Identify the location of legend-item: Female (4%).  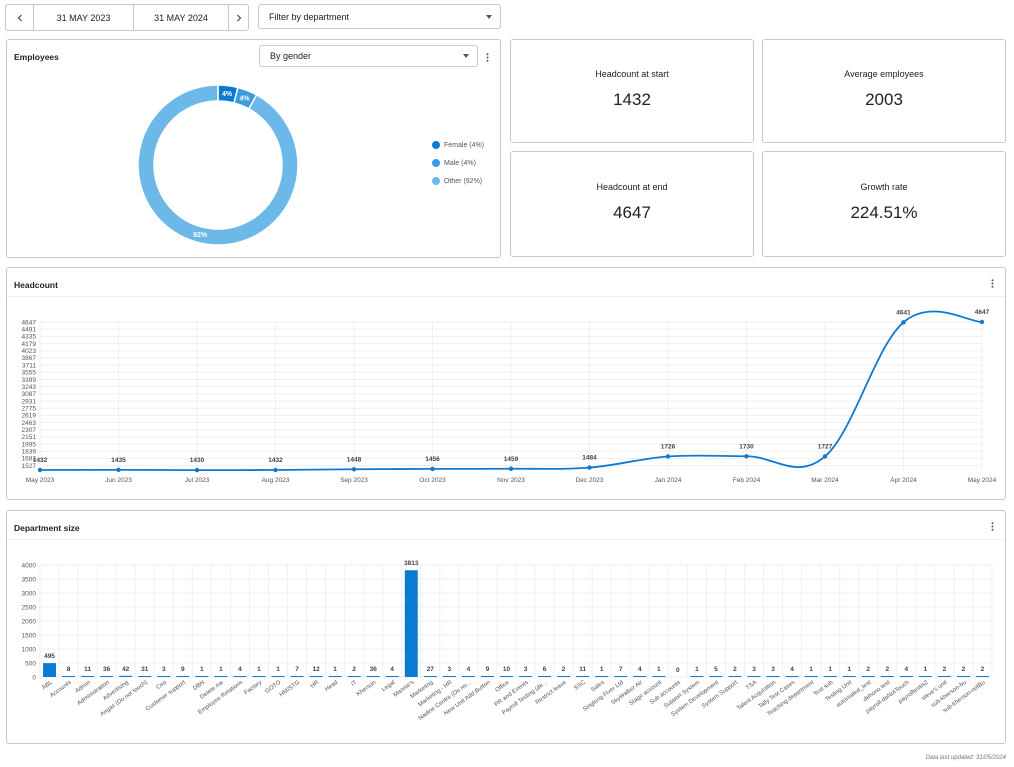
(458, 145).